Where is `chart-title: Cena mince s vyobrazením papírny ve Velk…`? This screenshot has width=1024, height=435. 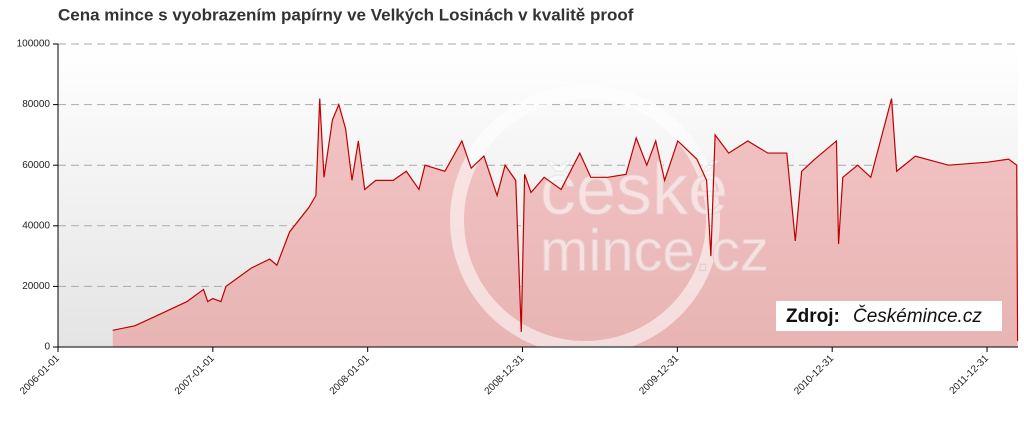 chart-title: Cena mince s vyobrazením papírny ve Velk… is located at coordinates (346, 14).